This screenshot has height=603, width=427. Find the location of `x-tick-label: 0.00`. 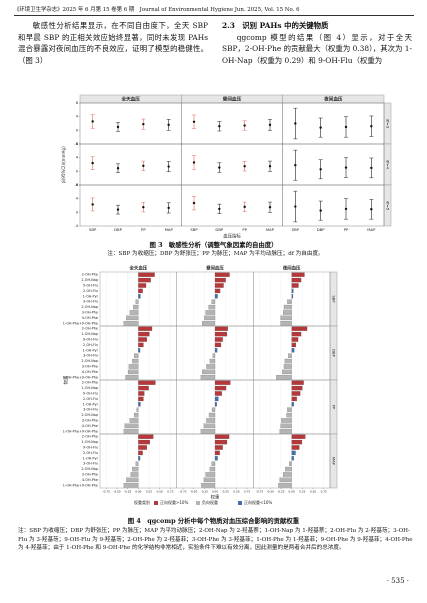

x-tick-label: 0.00 is located at coordinates (138, 492).